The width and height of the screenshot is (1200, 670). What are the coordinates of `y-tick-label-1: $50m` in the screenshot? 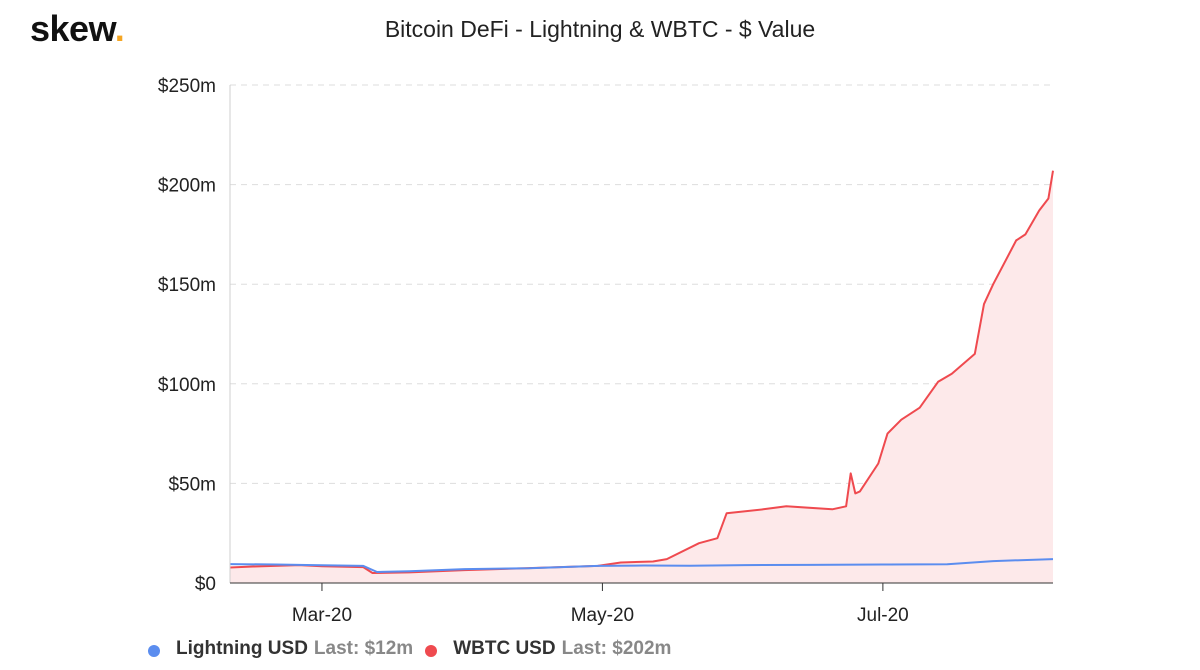 It's located at (192, 484).